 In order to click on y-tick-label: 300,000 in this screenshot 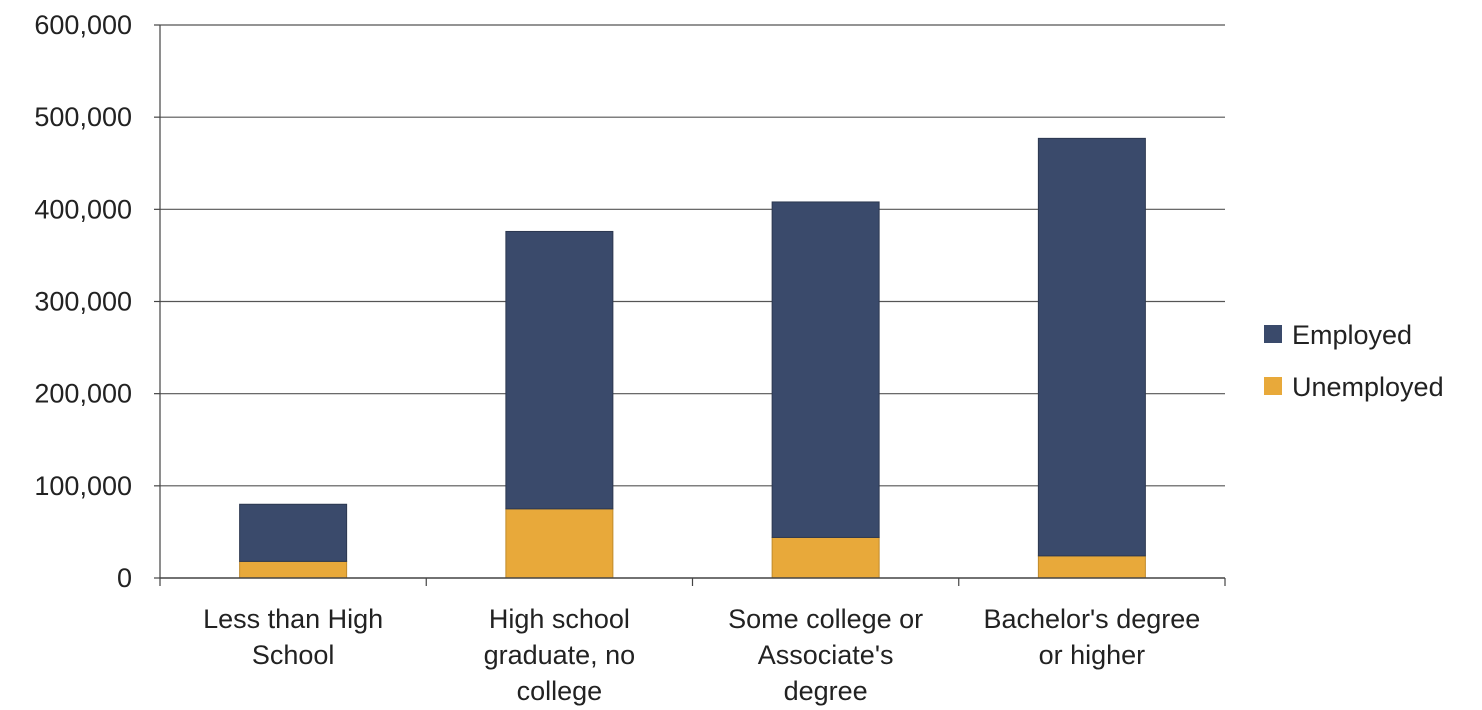, I will do `click(83, 302)`.